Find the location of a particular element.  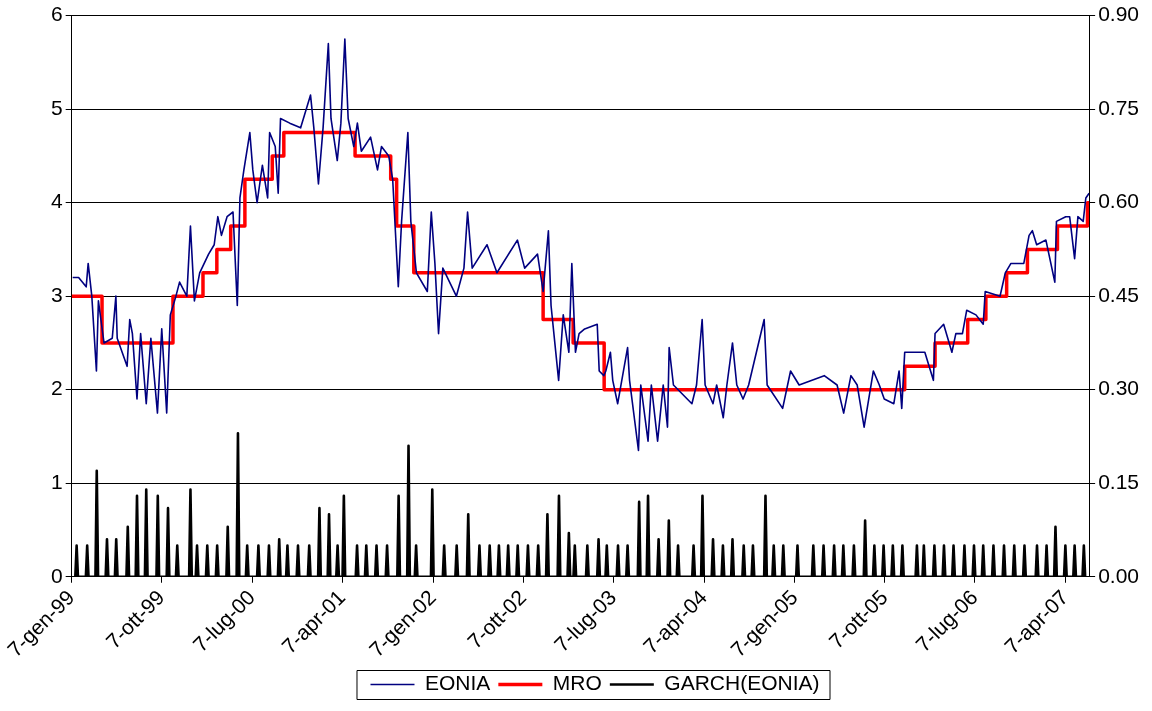

y2-tick-label: 0.30 is located at coordinates (1118, 388).